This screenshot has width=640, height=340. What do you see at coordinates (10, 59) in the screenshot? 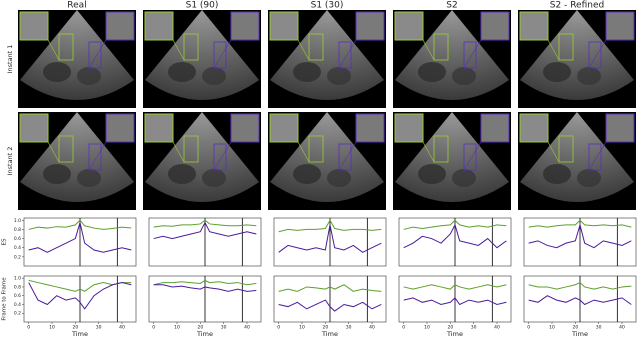
I see `row-label: Instant 1` at bounding box center [10, 59].